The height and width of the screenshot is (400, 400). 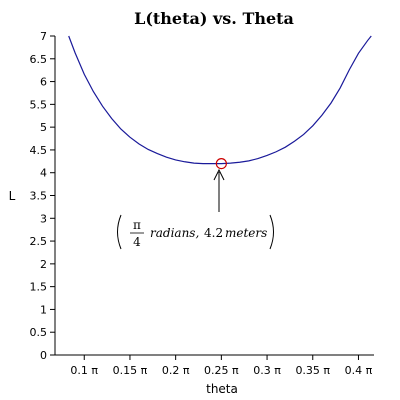 I want to click on y-tick-label: 5.5, so click(x=39, y=104).